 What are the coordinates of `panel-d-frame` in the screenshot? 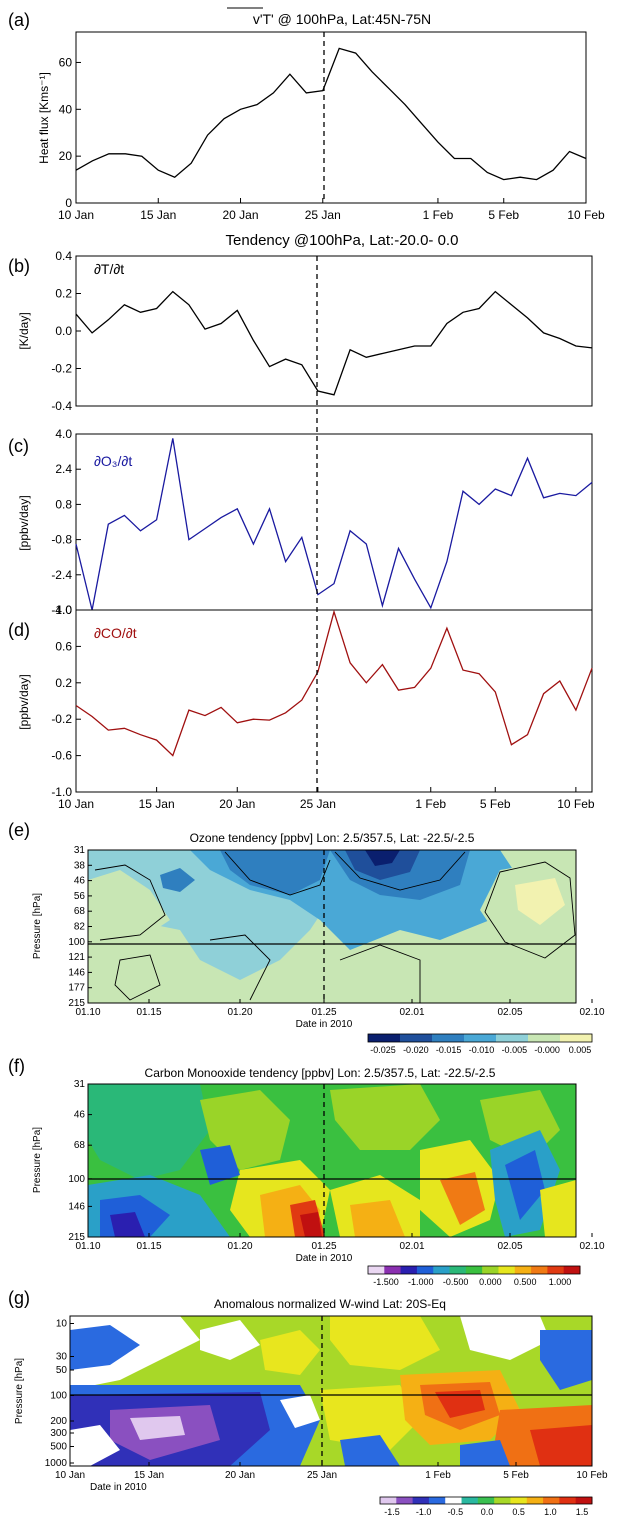 It's located at (334, 701).